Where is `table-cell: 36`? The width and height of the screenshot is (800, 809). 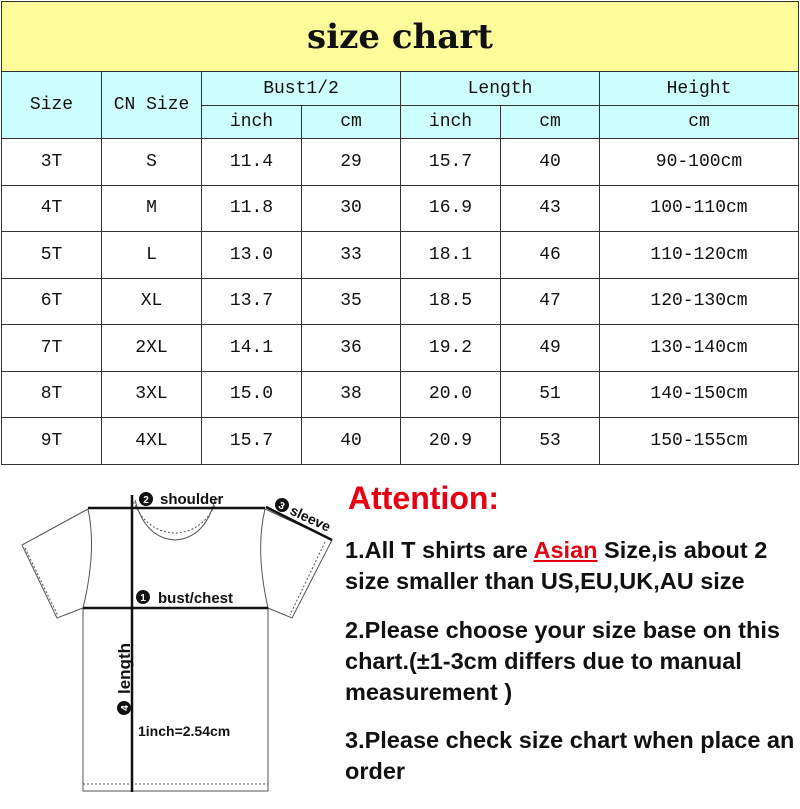
table-cell: 36 is located at coordinates (351, 348).